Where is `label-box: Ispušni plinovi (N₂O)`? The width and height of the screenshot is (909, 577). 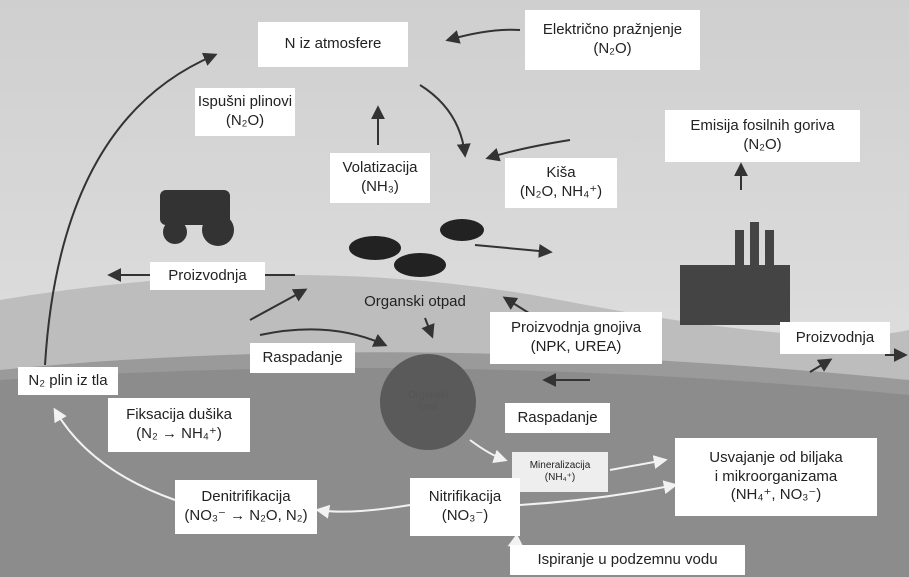 label-box: Ispušni plinovi (N₂O) is located at coordinates (245, 112).